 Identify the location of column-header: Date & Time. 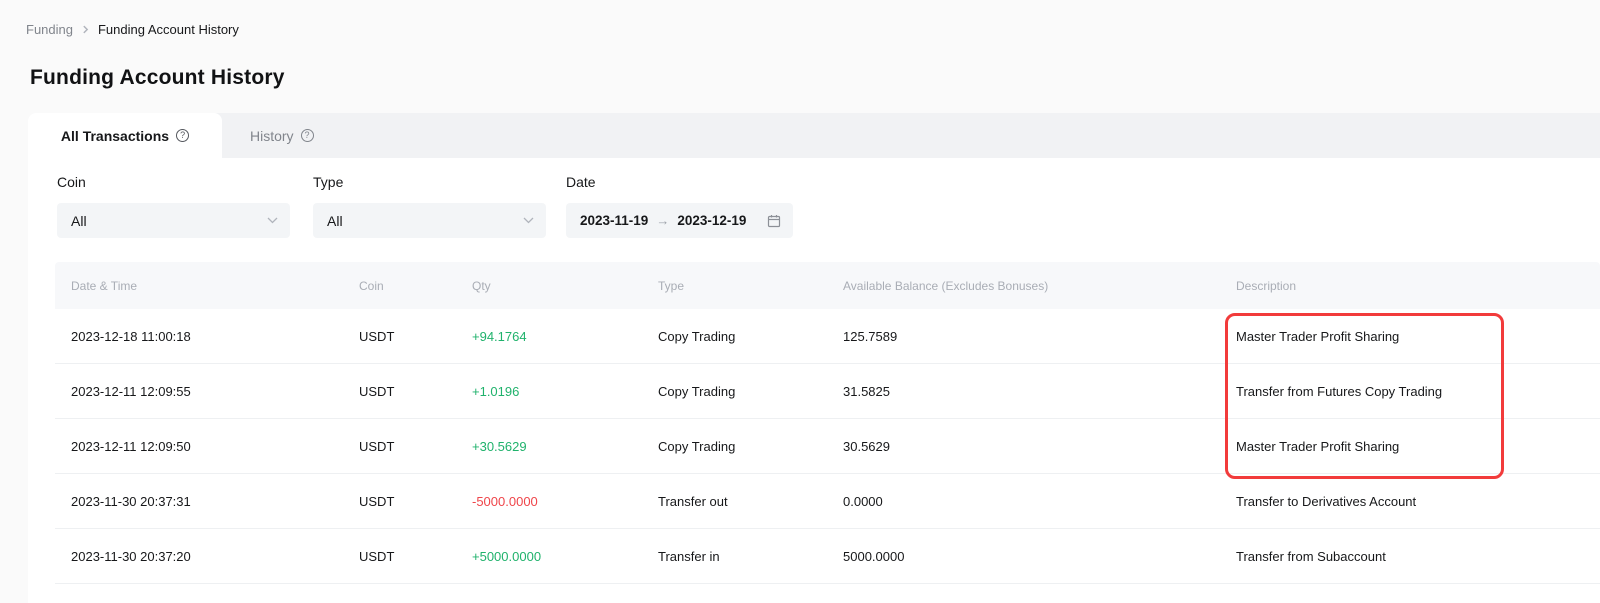
(104, 285).